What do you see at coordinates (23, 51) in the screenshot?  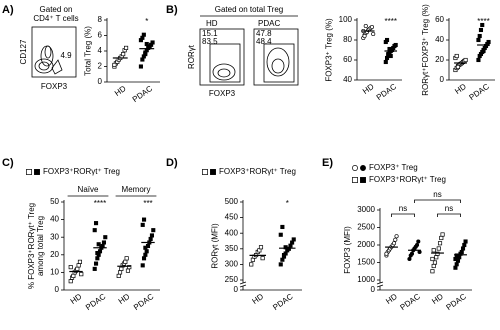 I see `flow-y-label: CD127` at bounding box center [23, 51].